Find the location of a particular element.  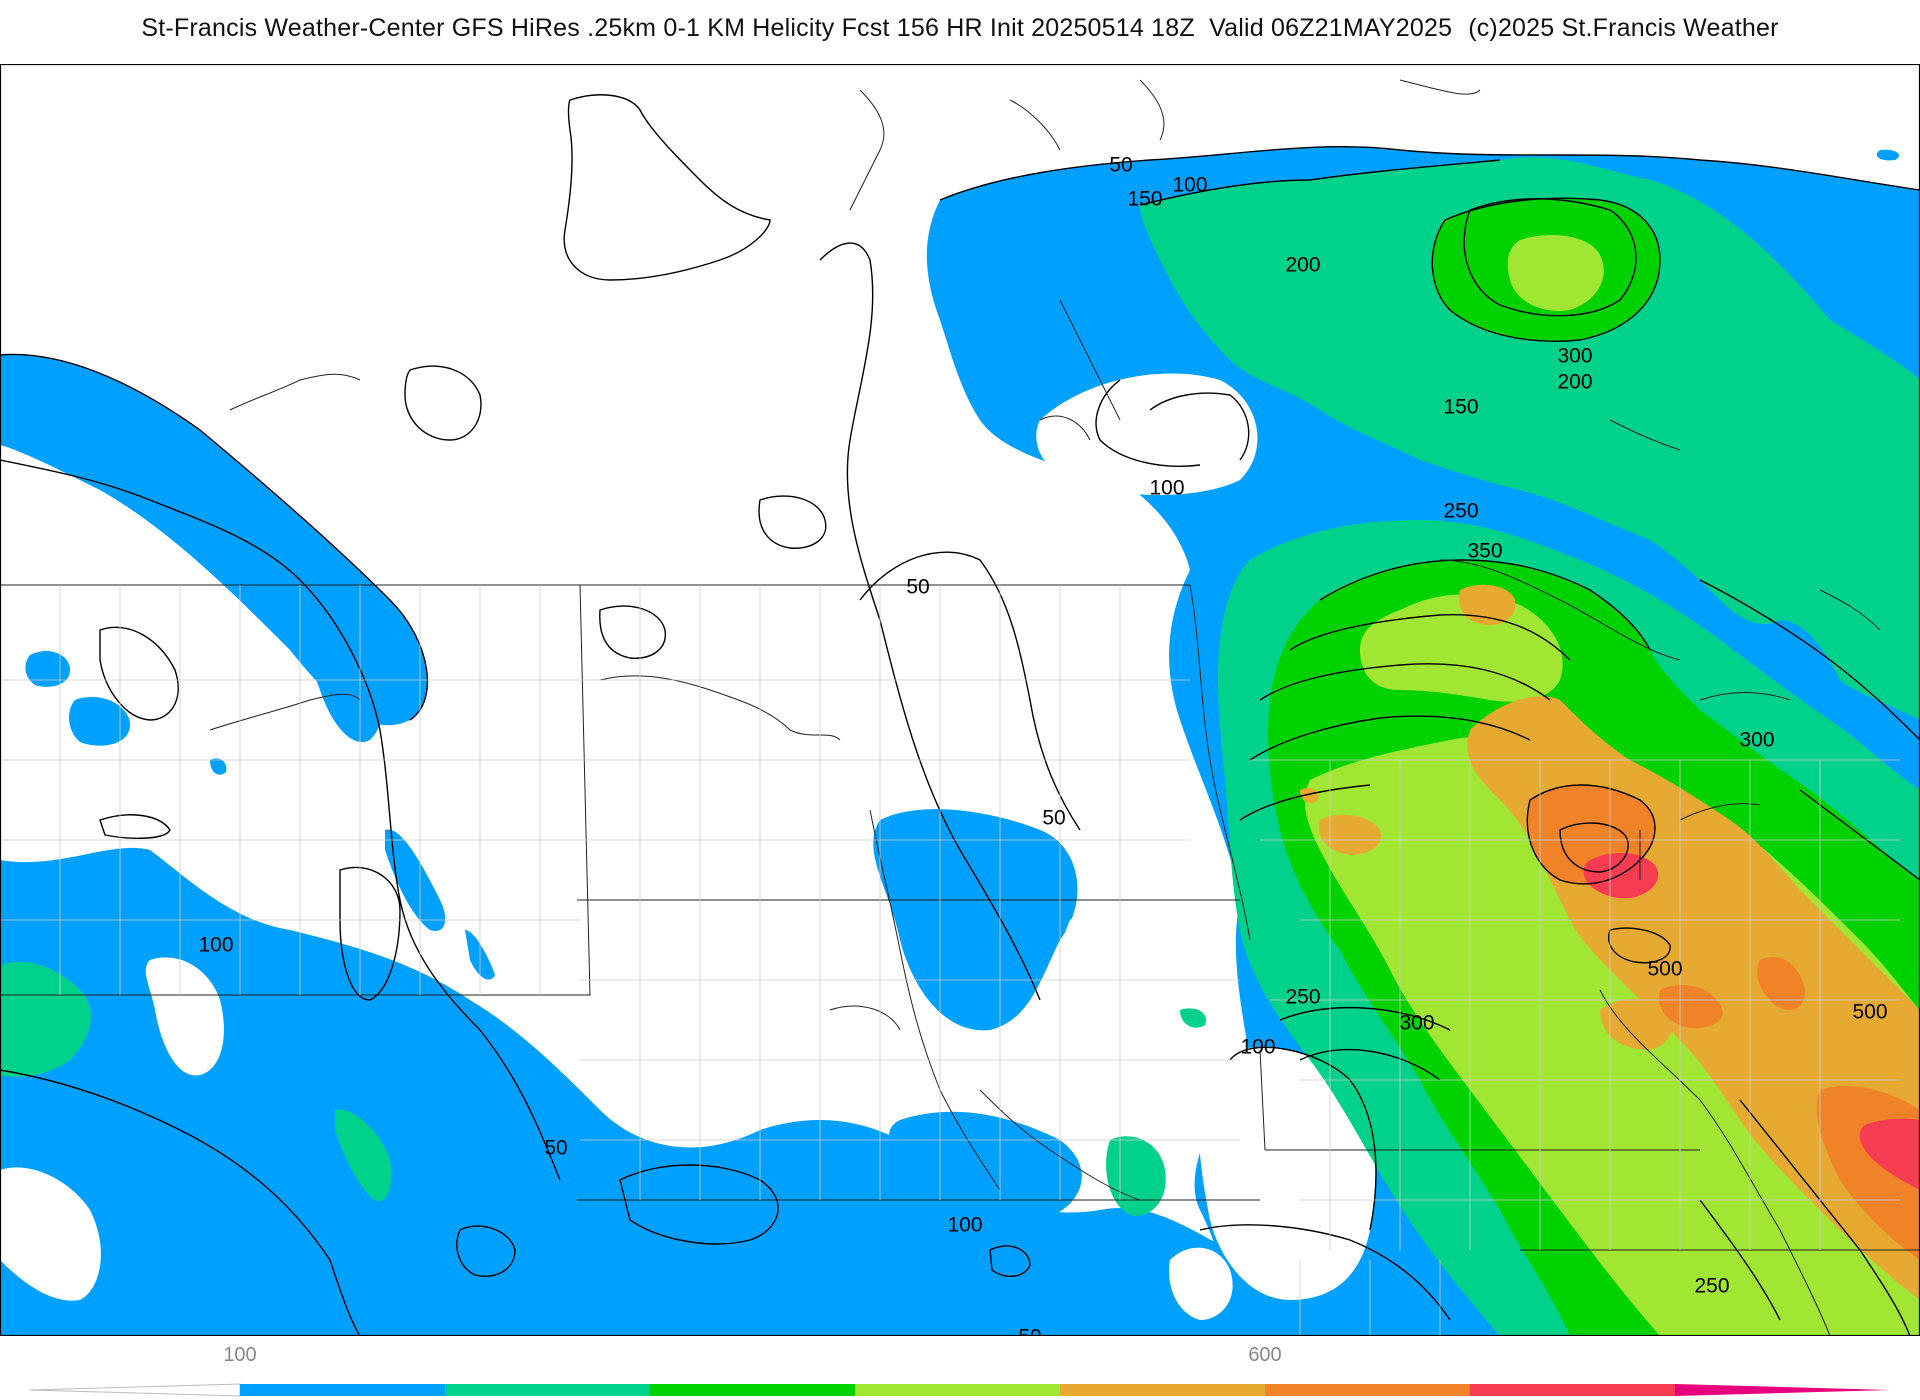

colorbar-bands is located at coordinates (959, 1390).